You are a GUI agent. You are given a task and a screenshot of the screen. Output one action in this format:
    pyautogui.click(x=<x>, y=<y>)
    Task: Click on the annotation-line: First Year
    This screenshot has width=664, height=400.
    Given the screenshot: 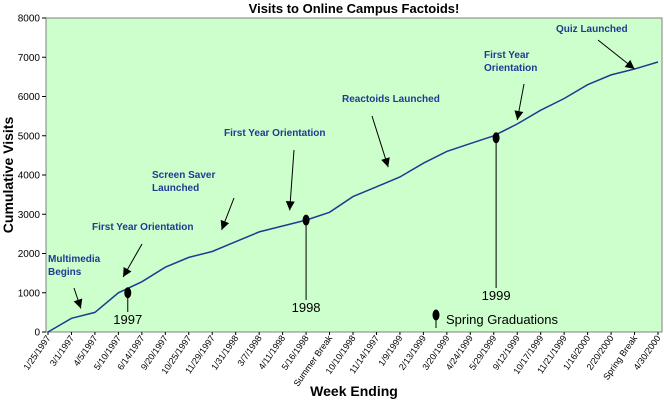 What is the action you would take?
    pyautogui.click(x=507, y=55)
    